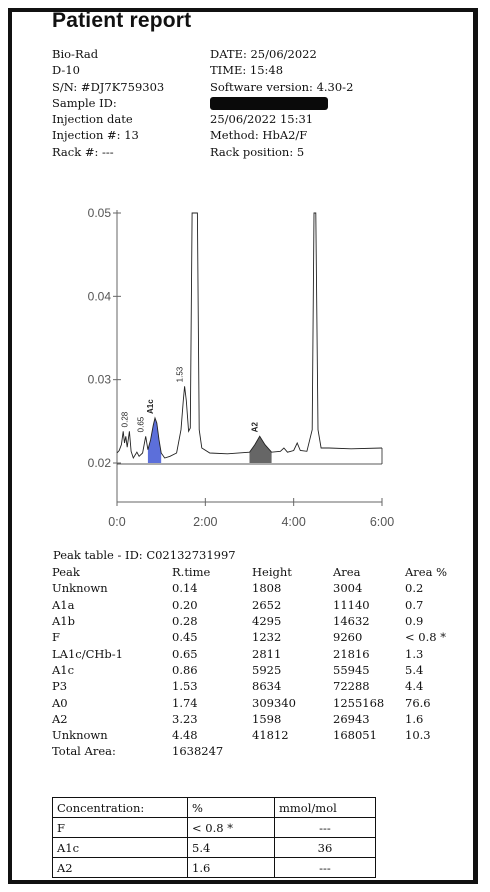 This screenshot has height=892, width=490. What do you see at coordinates (414, 588) in the screenshot?
I see `peak-area-percent: 0.2` at bounding box center [414, 588].